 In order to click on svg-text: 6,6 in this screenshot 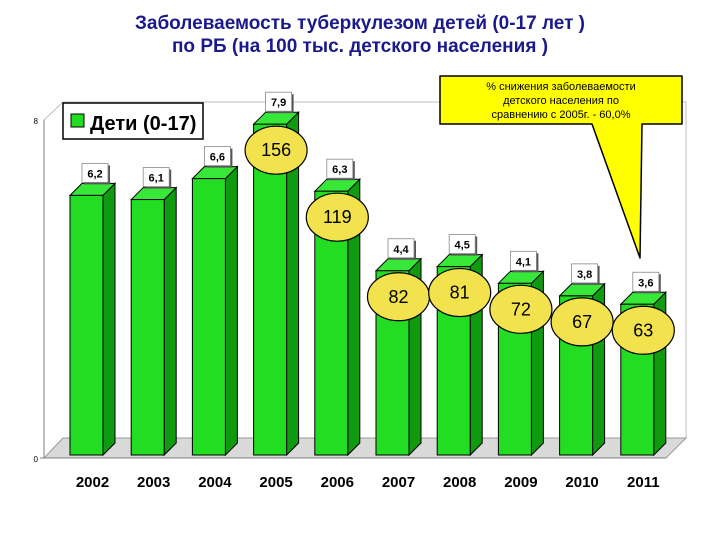, I will do `click(217, 158)`.